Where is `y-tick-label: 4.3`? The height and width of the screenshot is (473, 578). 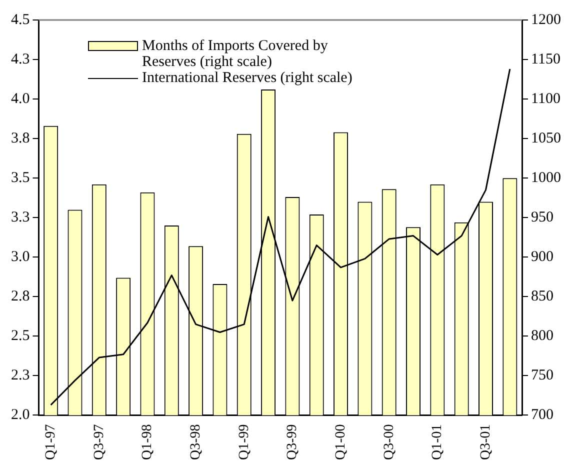 y-tick-label: 4.3 is located at coordinates (20, 59).